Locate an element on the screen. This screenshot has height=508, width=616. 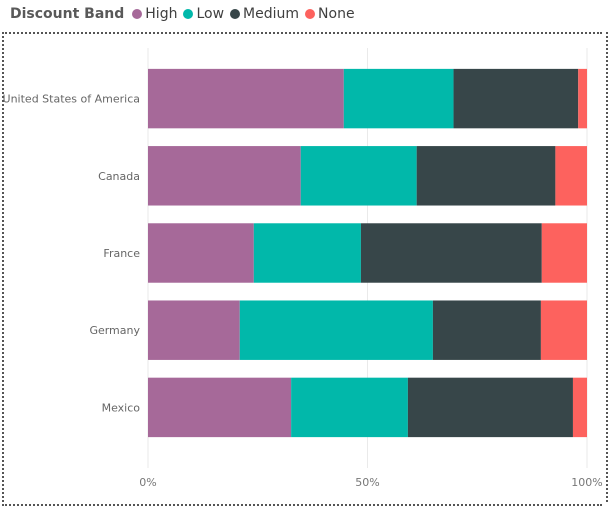
legend-swatch-medium is located at coordinates (235, 14).